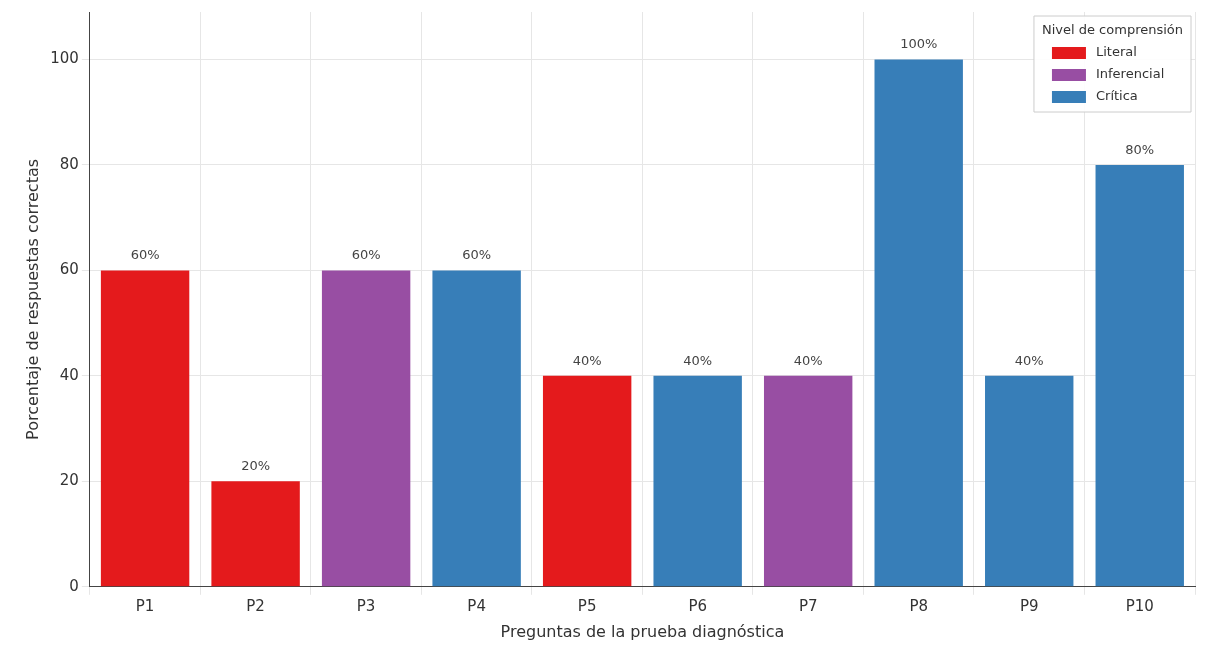 Image resolution: width=1225 pixels, height=656 pixels. I want to click on data-label: 80%, so click(1140, 149).